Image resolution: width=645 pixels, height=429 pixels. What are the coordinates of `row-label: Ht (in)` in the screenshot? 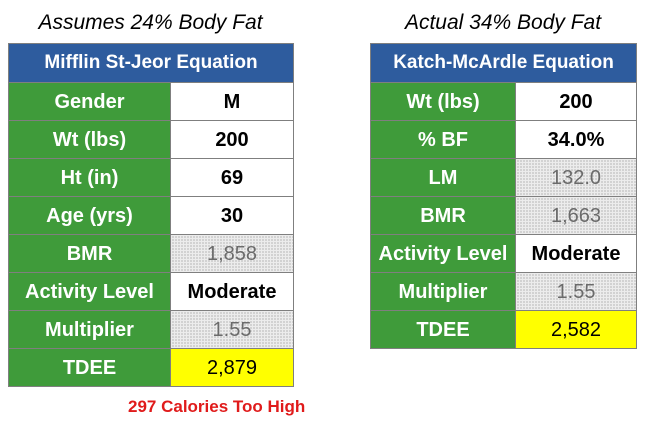 It's located at (89, 177).